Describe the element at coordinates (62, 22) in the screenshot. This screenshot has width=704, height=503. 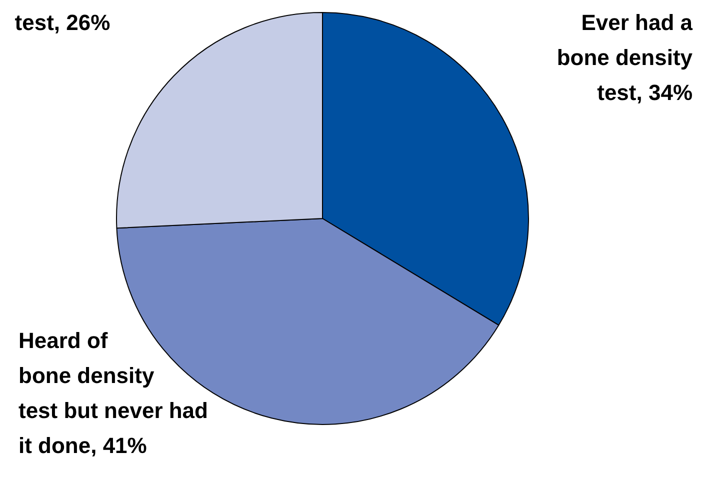
I see `slice-label: test, 26%` at that location.